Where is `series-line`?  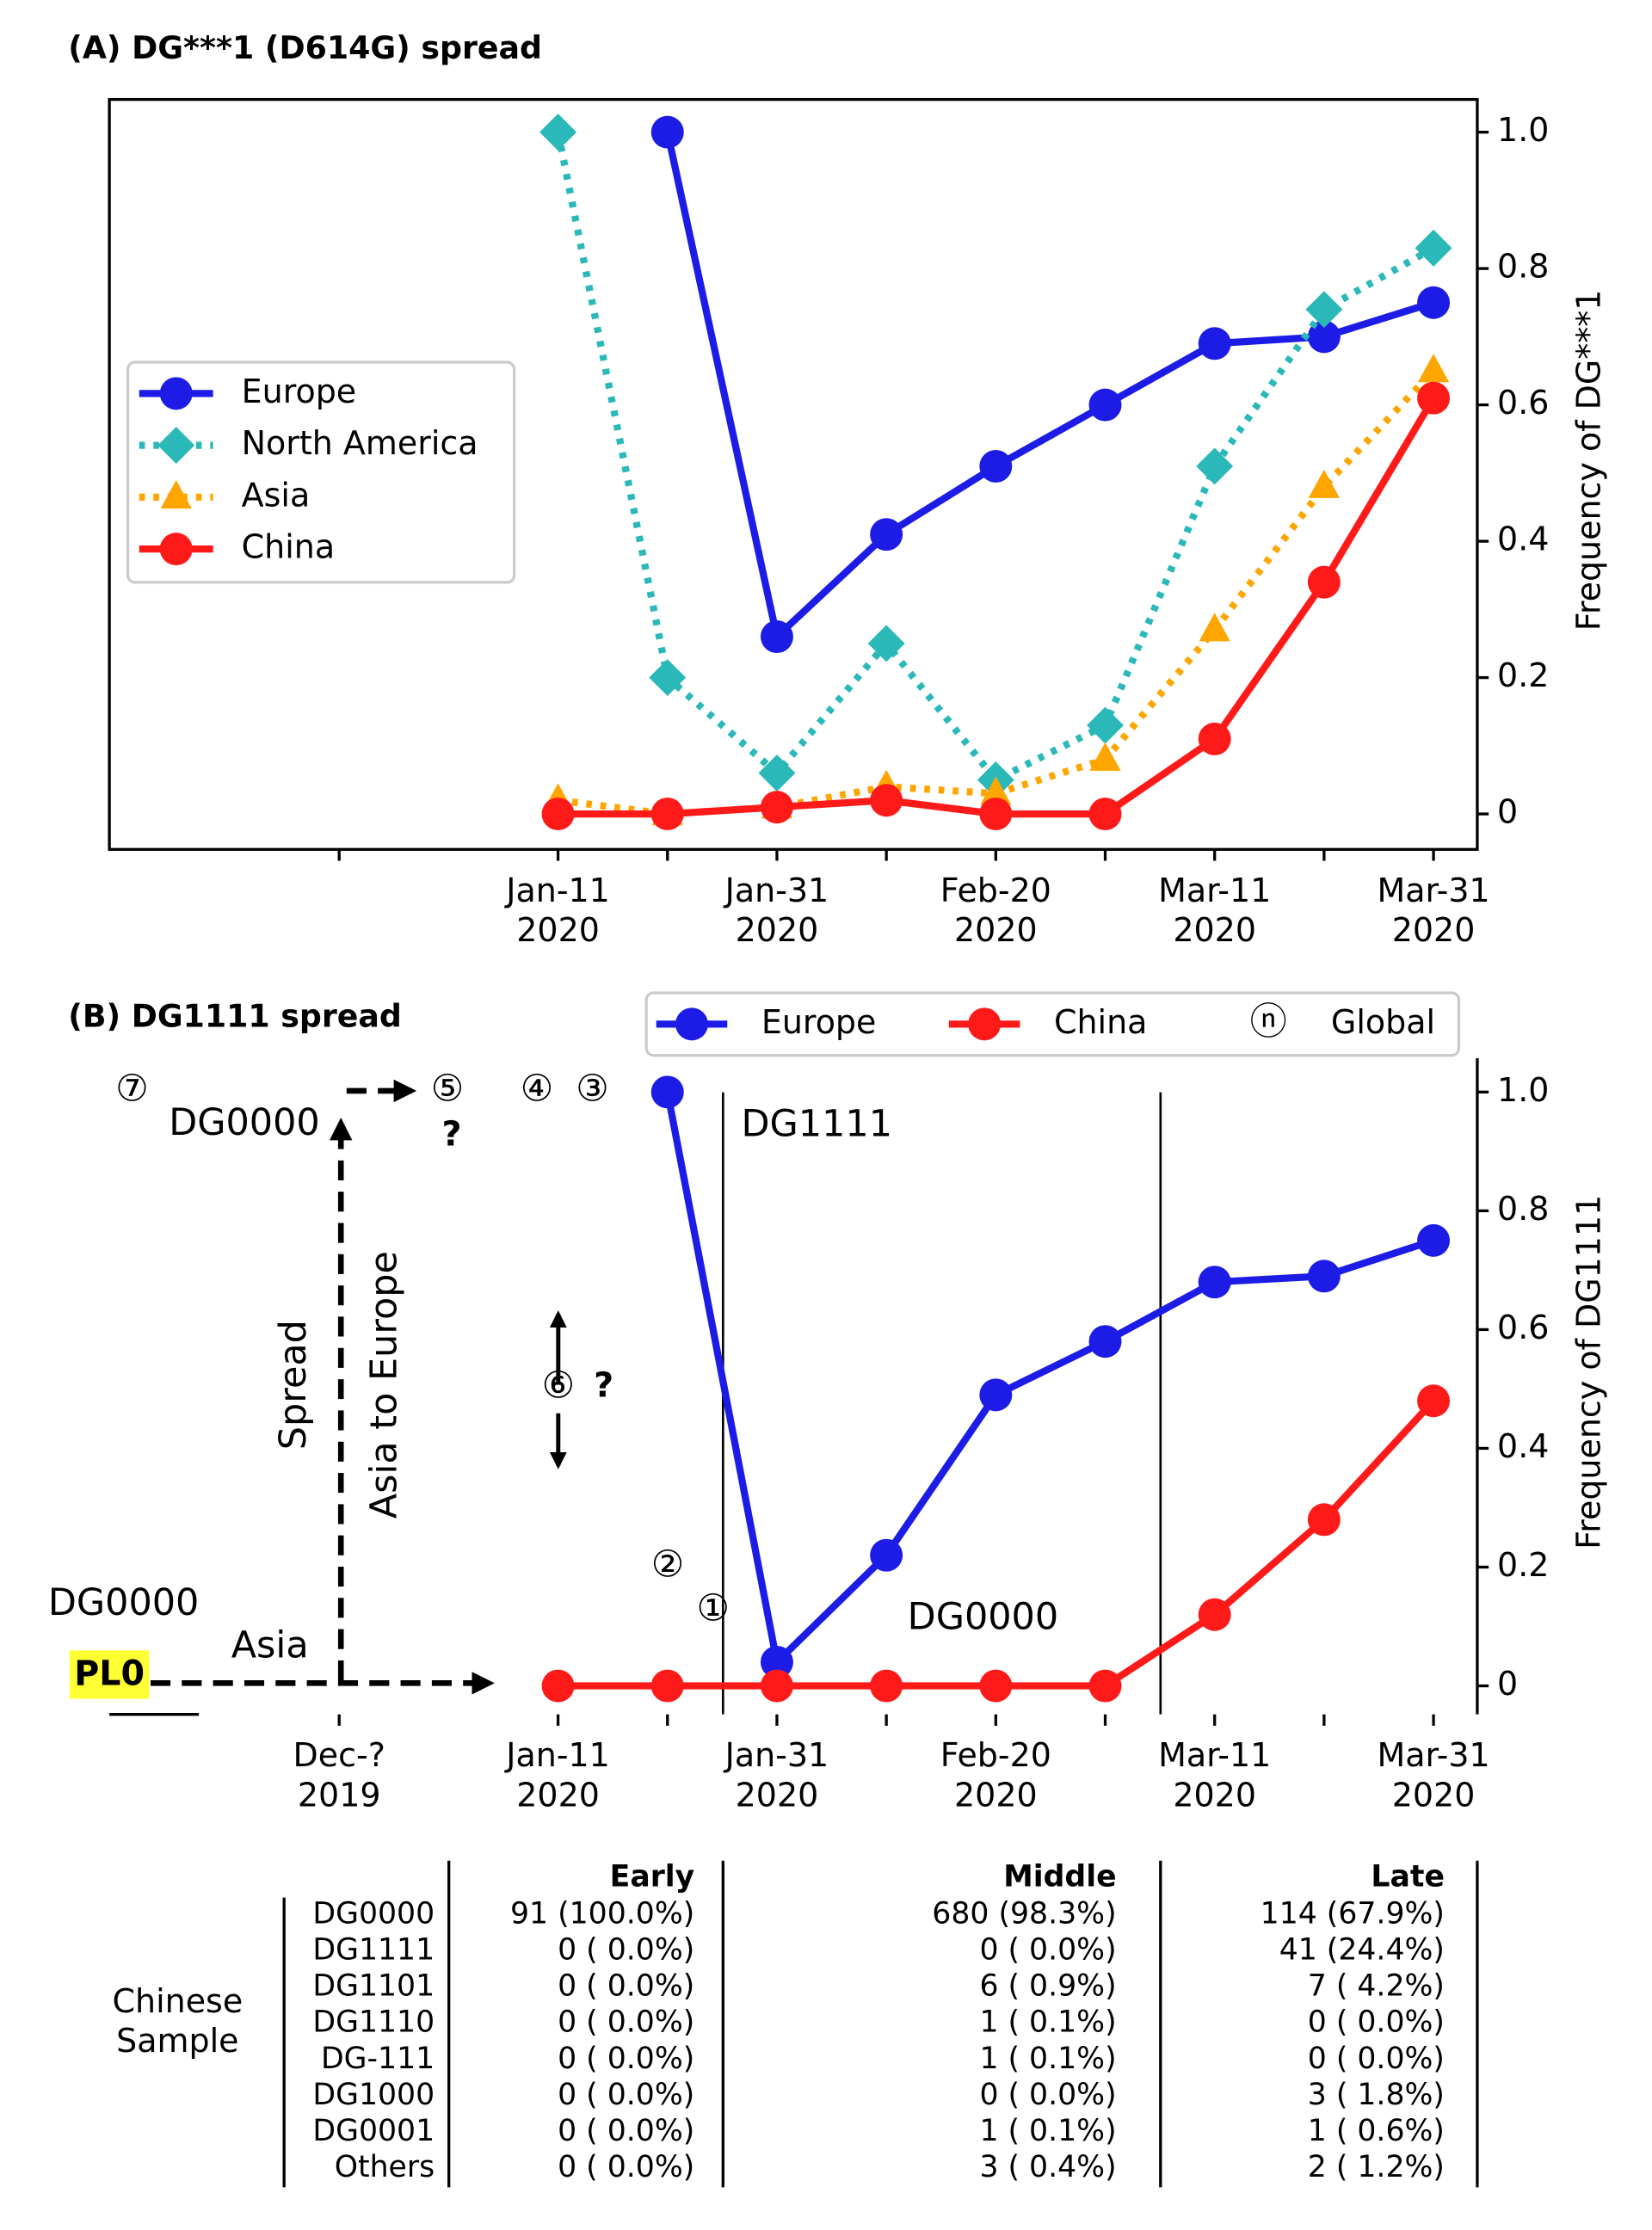
series-line is located at coordinates (1049, 1378).